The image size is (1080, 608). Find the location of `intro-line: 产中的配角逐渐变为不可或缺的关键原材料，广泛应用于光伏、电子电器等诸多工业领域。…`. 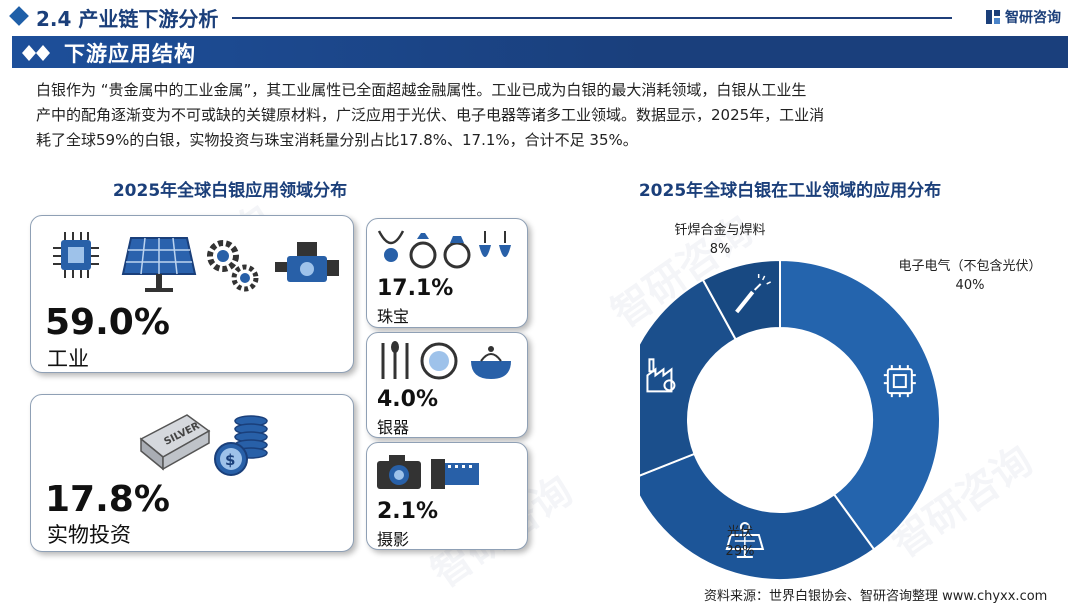

intro-line: 产中的配角逐渐变为不可或缺的关键原材料，广泛应用于光伏、电子电器等诸多工业领域。… is located at coordinates (430, 115).